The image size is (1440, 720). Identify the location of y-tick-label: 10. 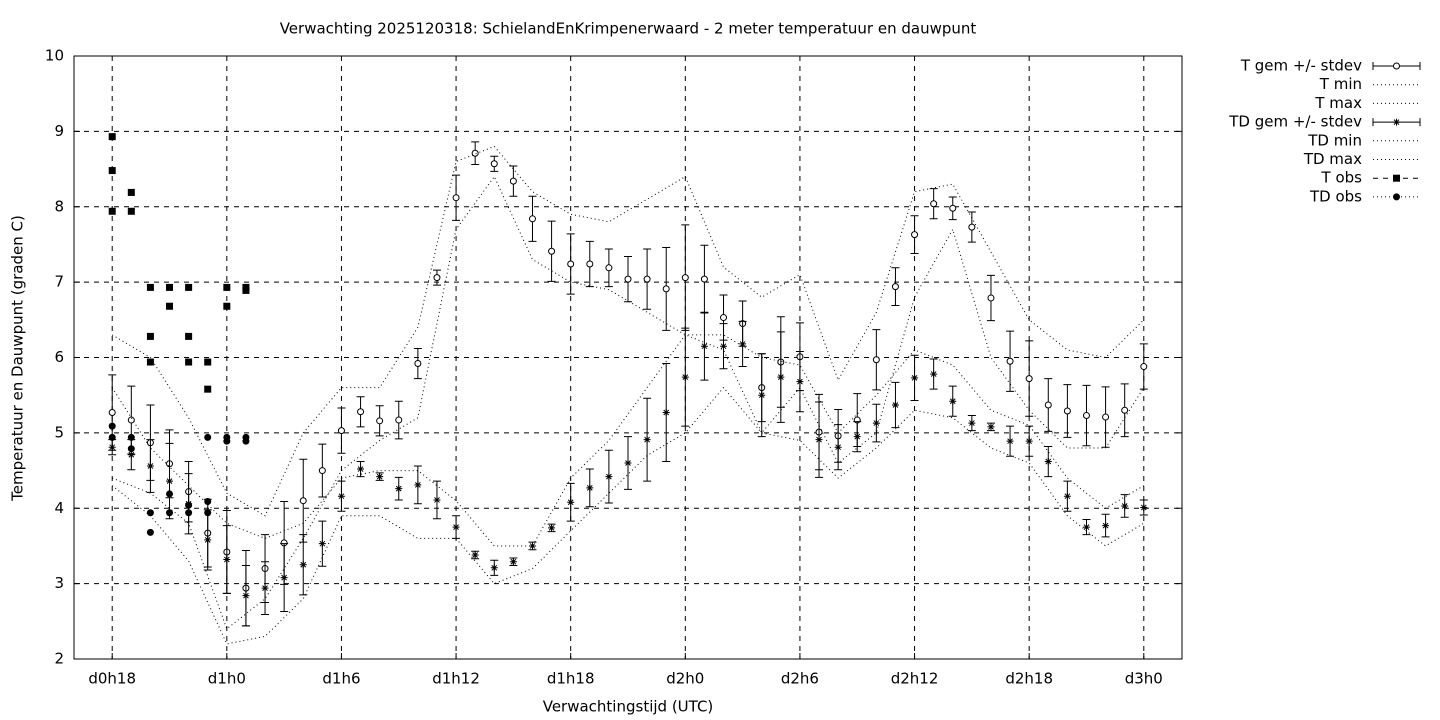
(54, 56).